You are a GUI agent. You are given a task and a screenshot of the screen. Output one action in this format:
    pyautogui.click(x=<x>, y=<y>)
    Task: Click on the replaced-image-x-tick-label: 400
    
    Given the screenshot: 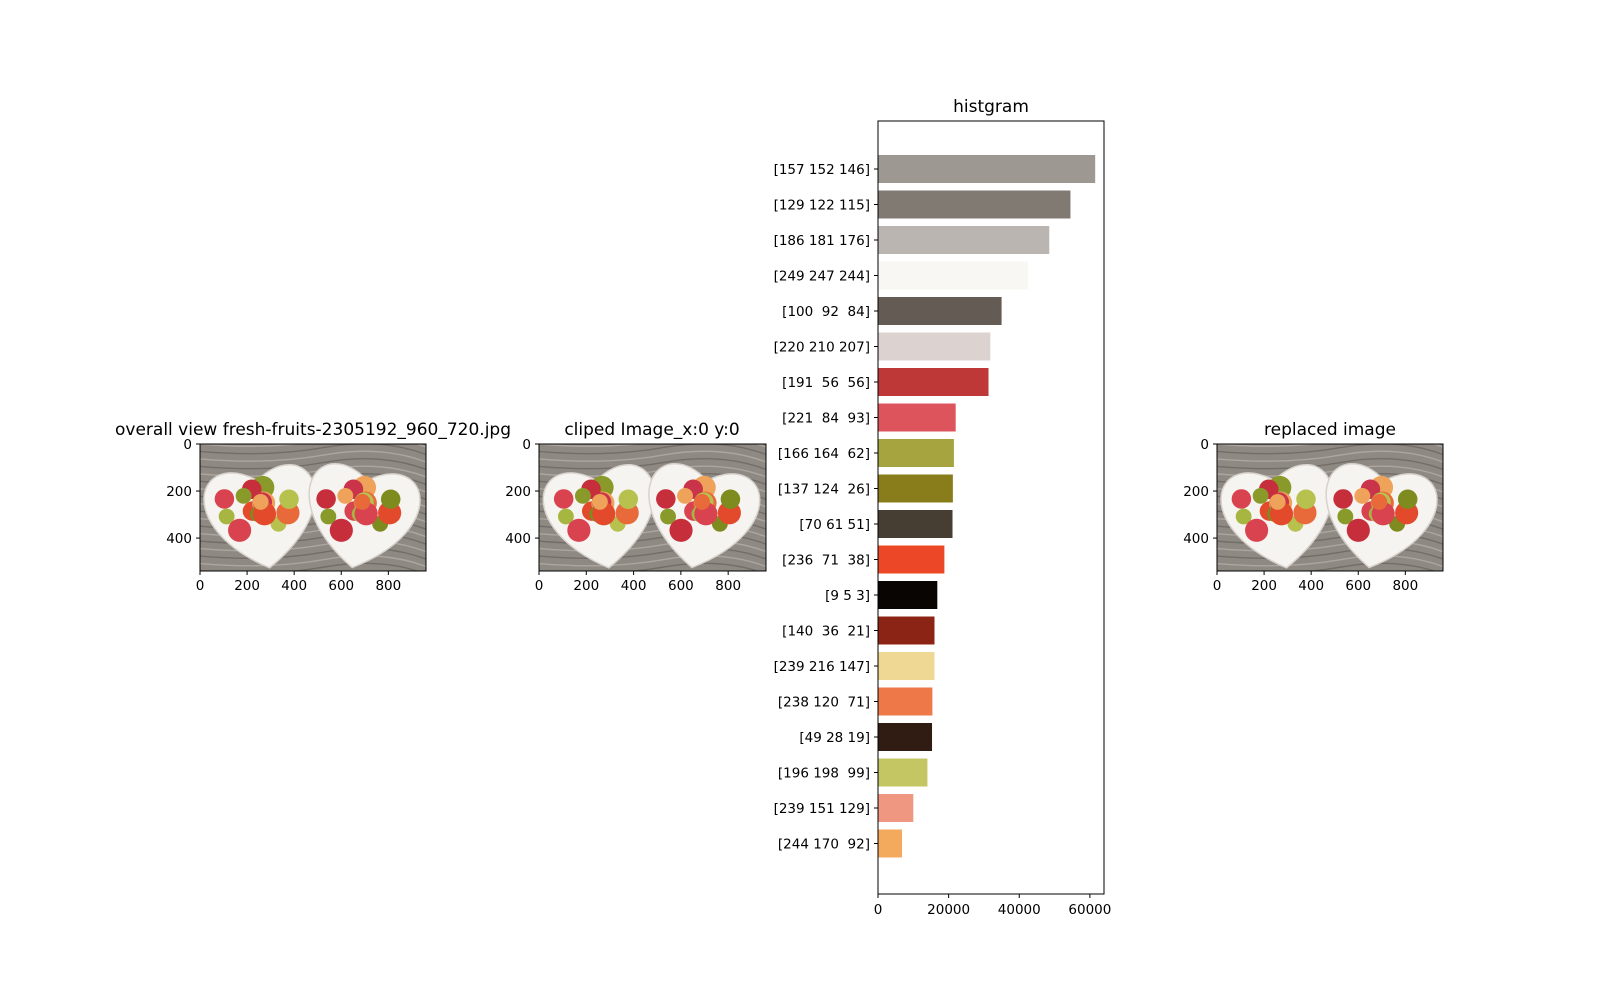 What is the action you would take?
    pyautogui.click(x=1311, y=586)
    